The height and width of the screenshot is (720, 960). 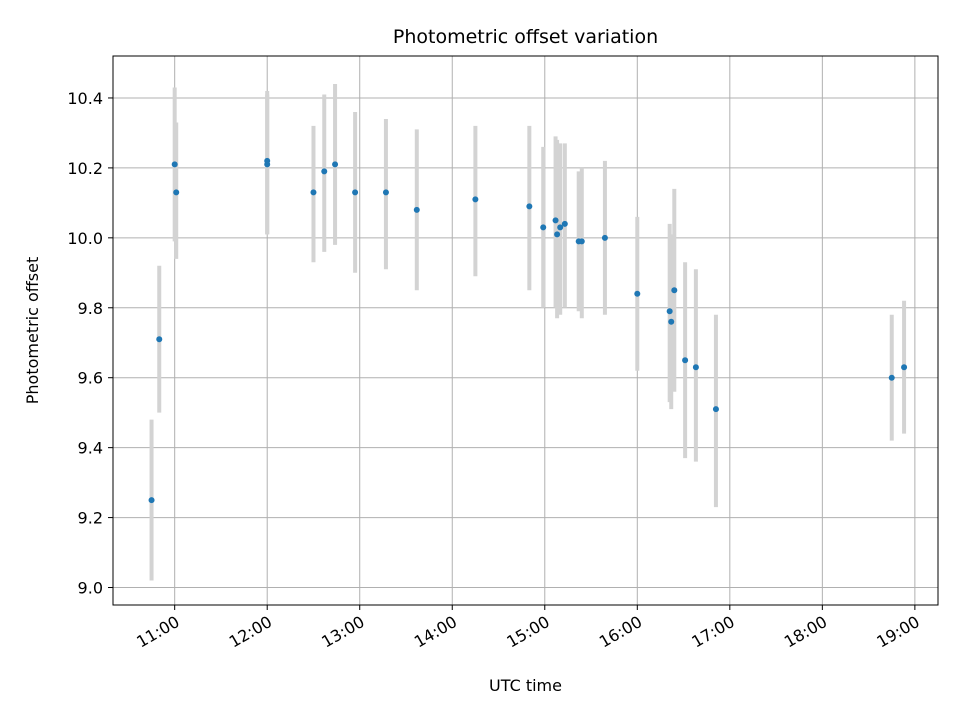 What do you see at coordinates (250, 632) in the screenshot?
I see `x-tick-label: 12:00` at bounding box center [250, 632].